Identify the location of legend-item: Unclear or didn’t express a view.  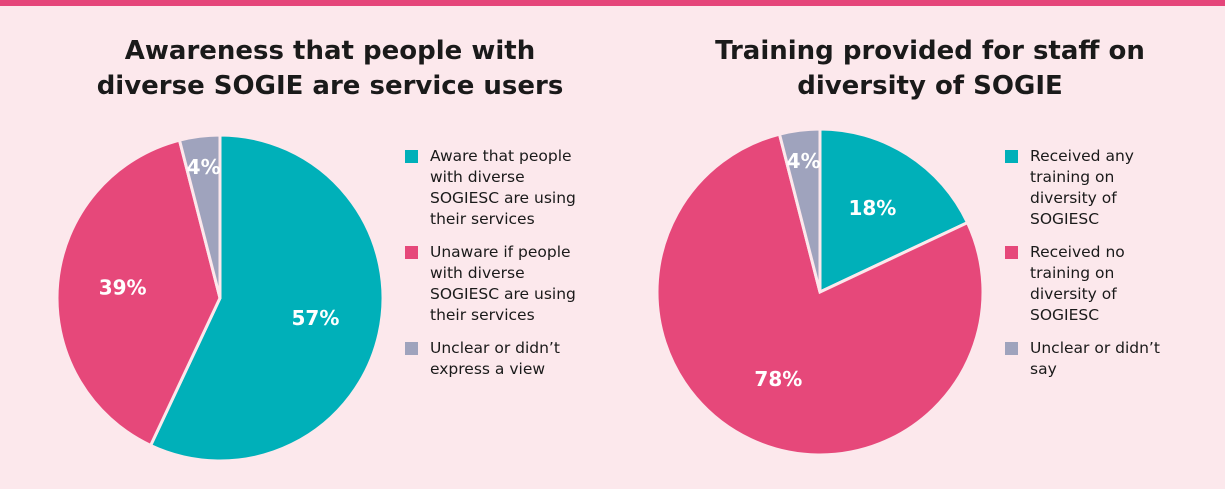
(492, 359).